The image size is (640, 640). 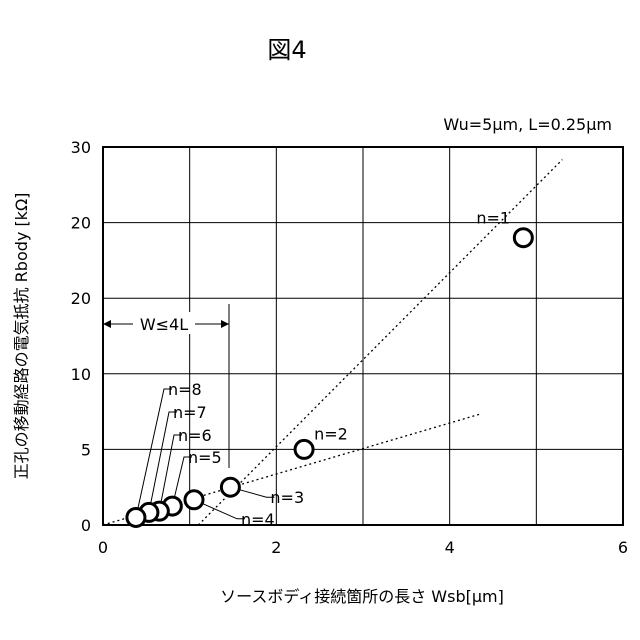 What do you see at coordinates (185, 389) in the screenshot?
I see `data-point-label: n=8` at bounding box center [185, 389].